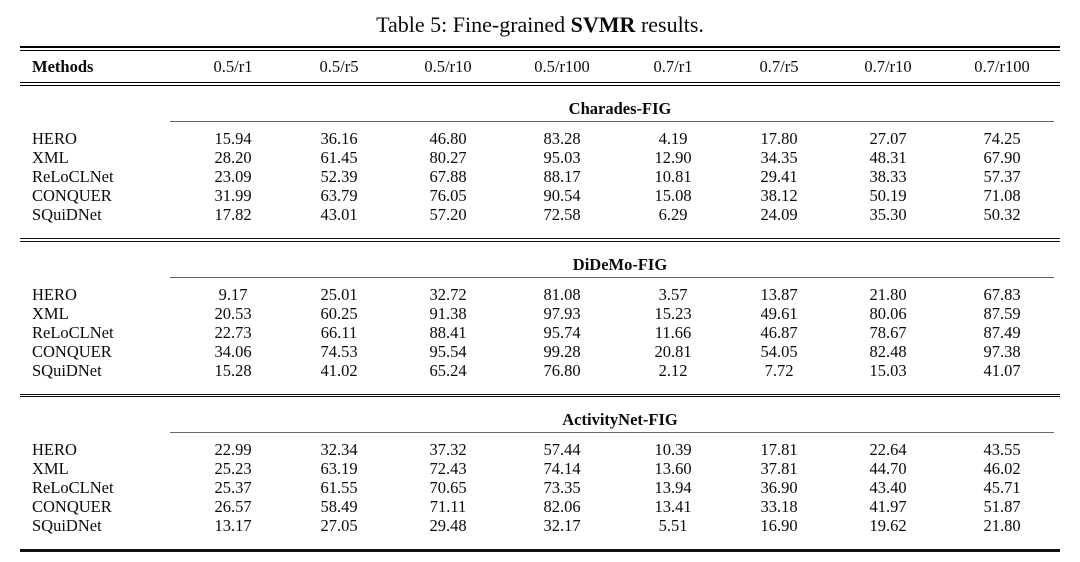  I want to click on value-cell: 44.70, so click(888, 468).